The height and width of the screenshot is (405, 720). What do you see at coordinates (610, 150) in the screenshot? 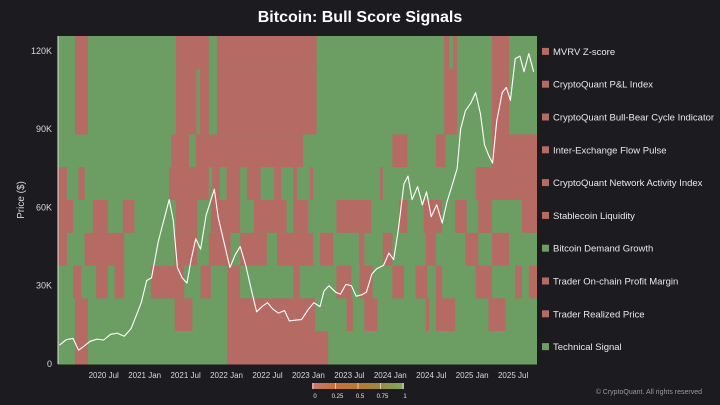
I see `legend-label: Inter-Exchange Flow Pulse` at bounding box center [610, 150].